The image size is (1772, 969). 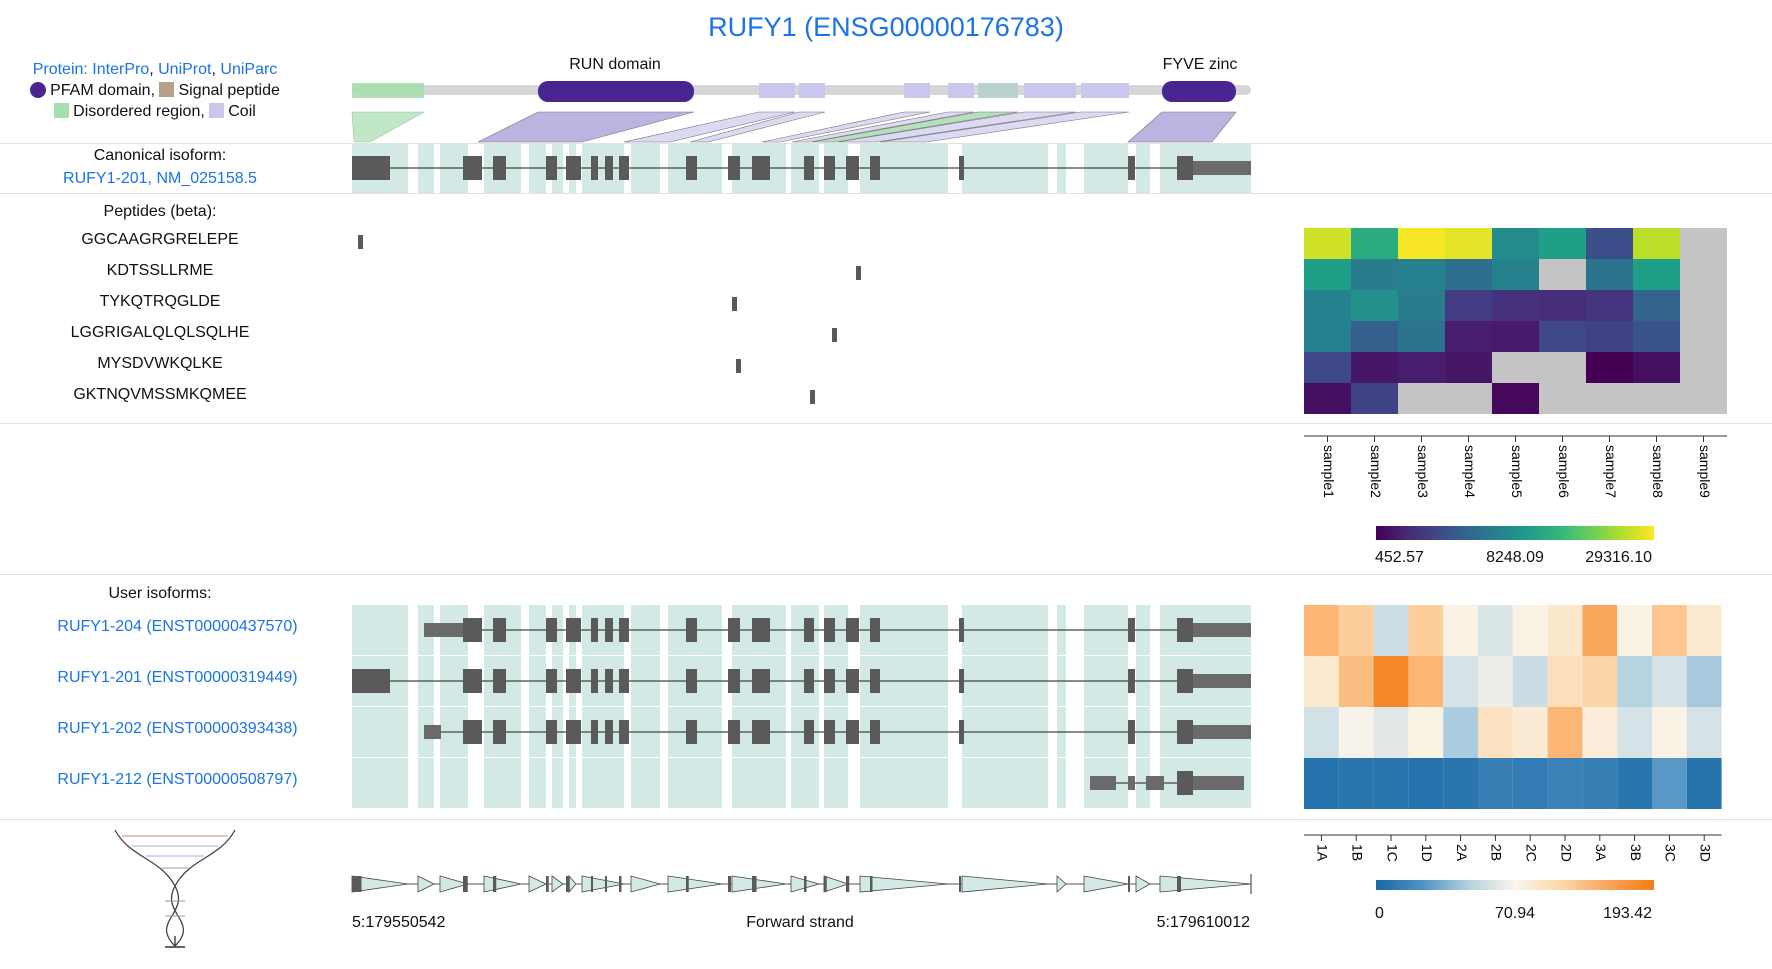 What do you see at coordinates (177, 728) in the screenshot?
I see `user-isoform-link: RUFY1-202 (ENST00000393438)` at bounding box center [177, 728].